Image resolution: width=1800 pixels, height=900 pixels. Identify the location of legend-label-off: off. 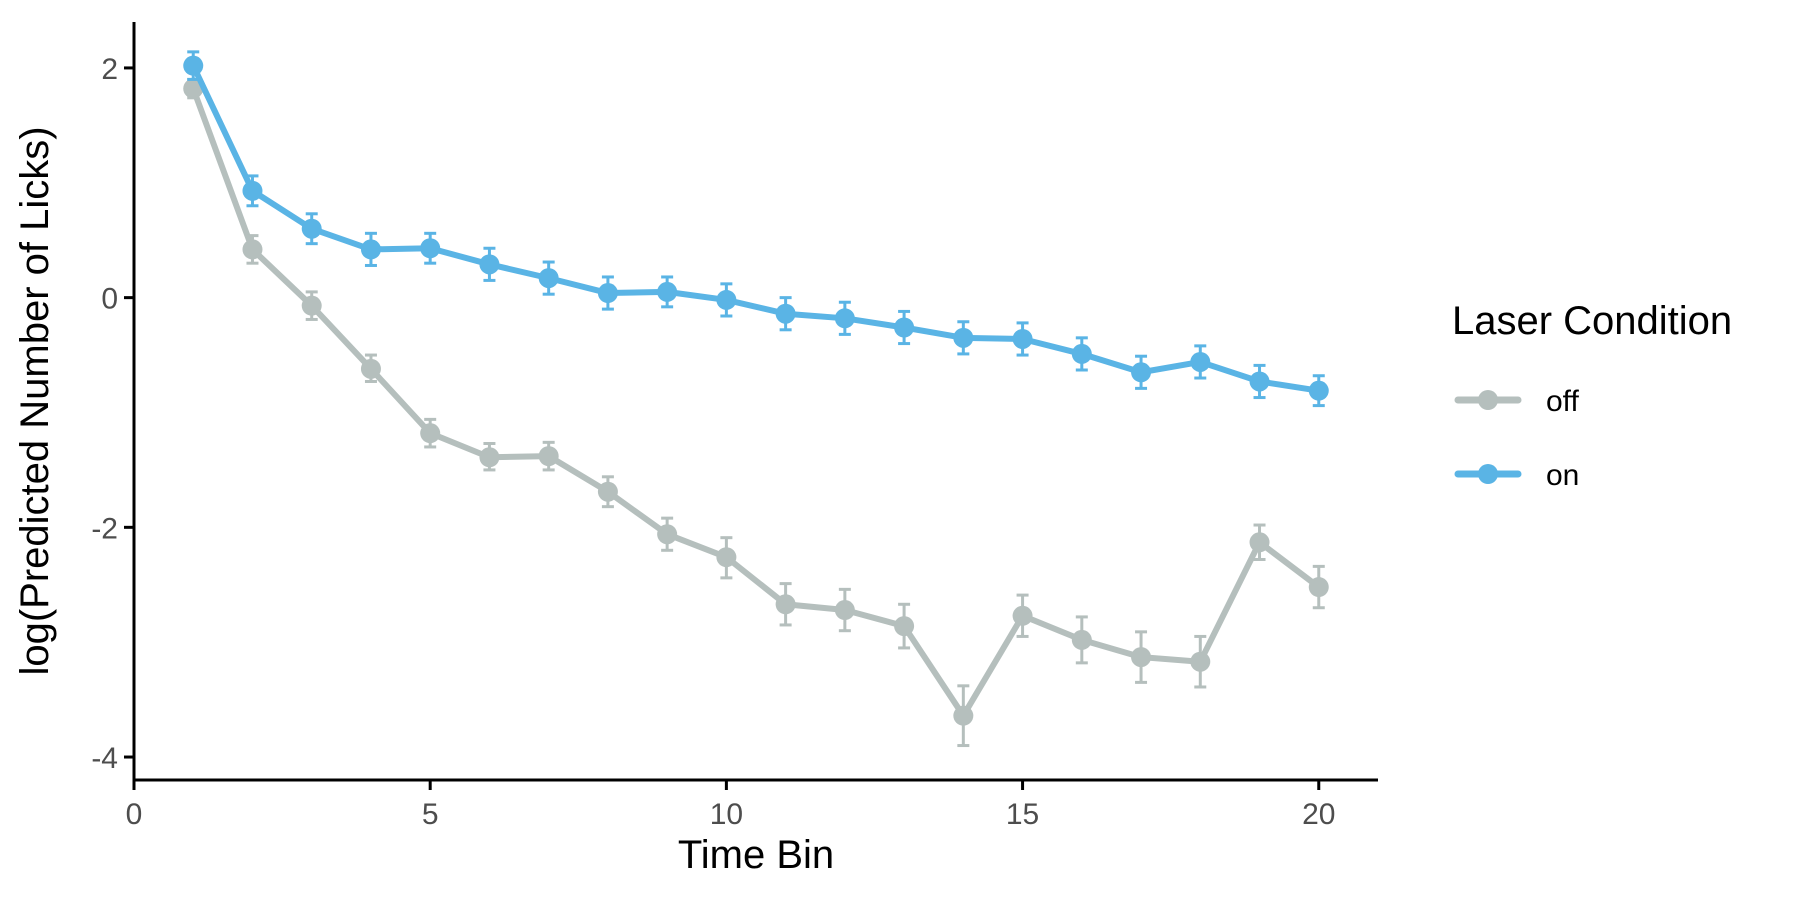
(1562, 401).